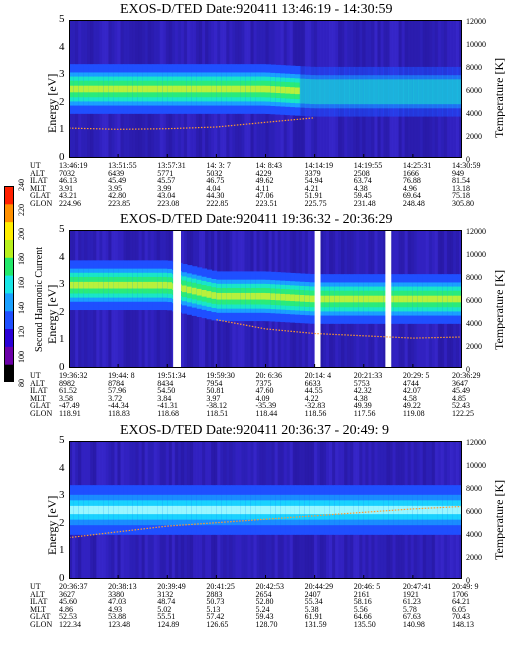 This screenshot has height=649, width=505. I want to click on ephemeris-cell: 19:51:34, so click(171, 375).